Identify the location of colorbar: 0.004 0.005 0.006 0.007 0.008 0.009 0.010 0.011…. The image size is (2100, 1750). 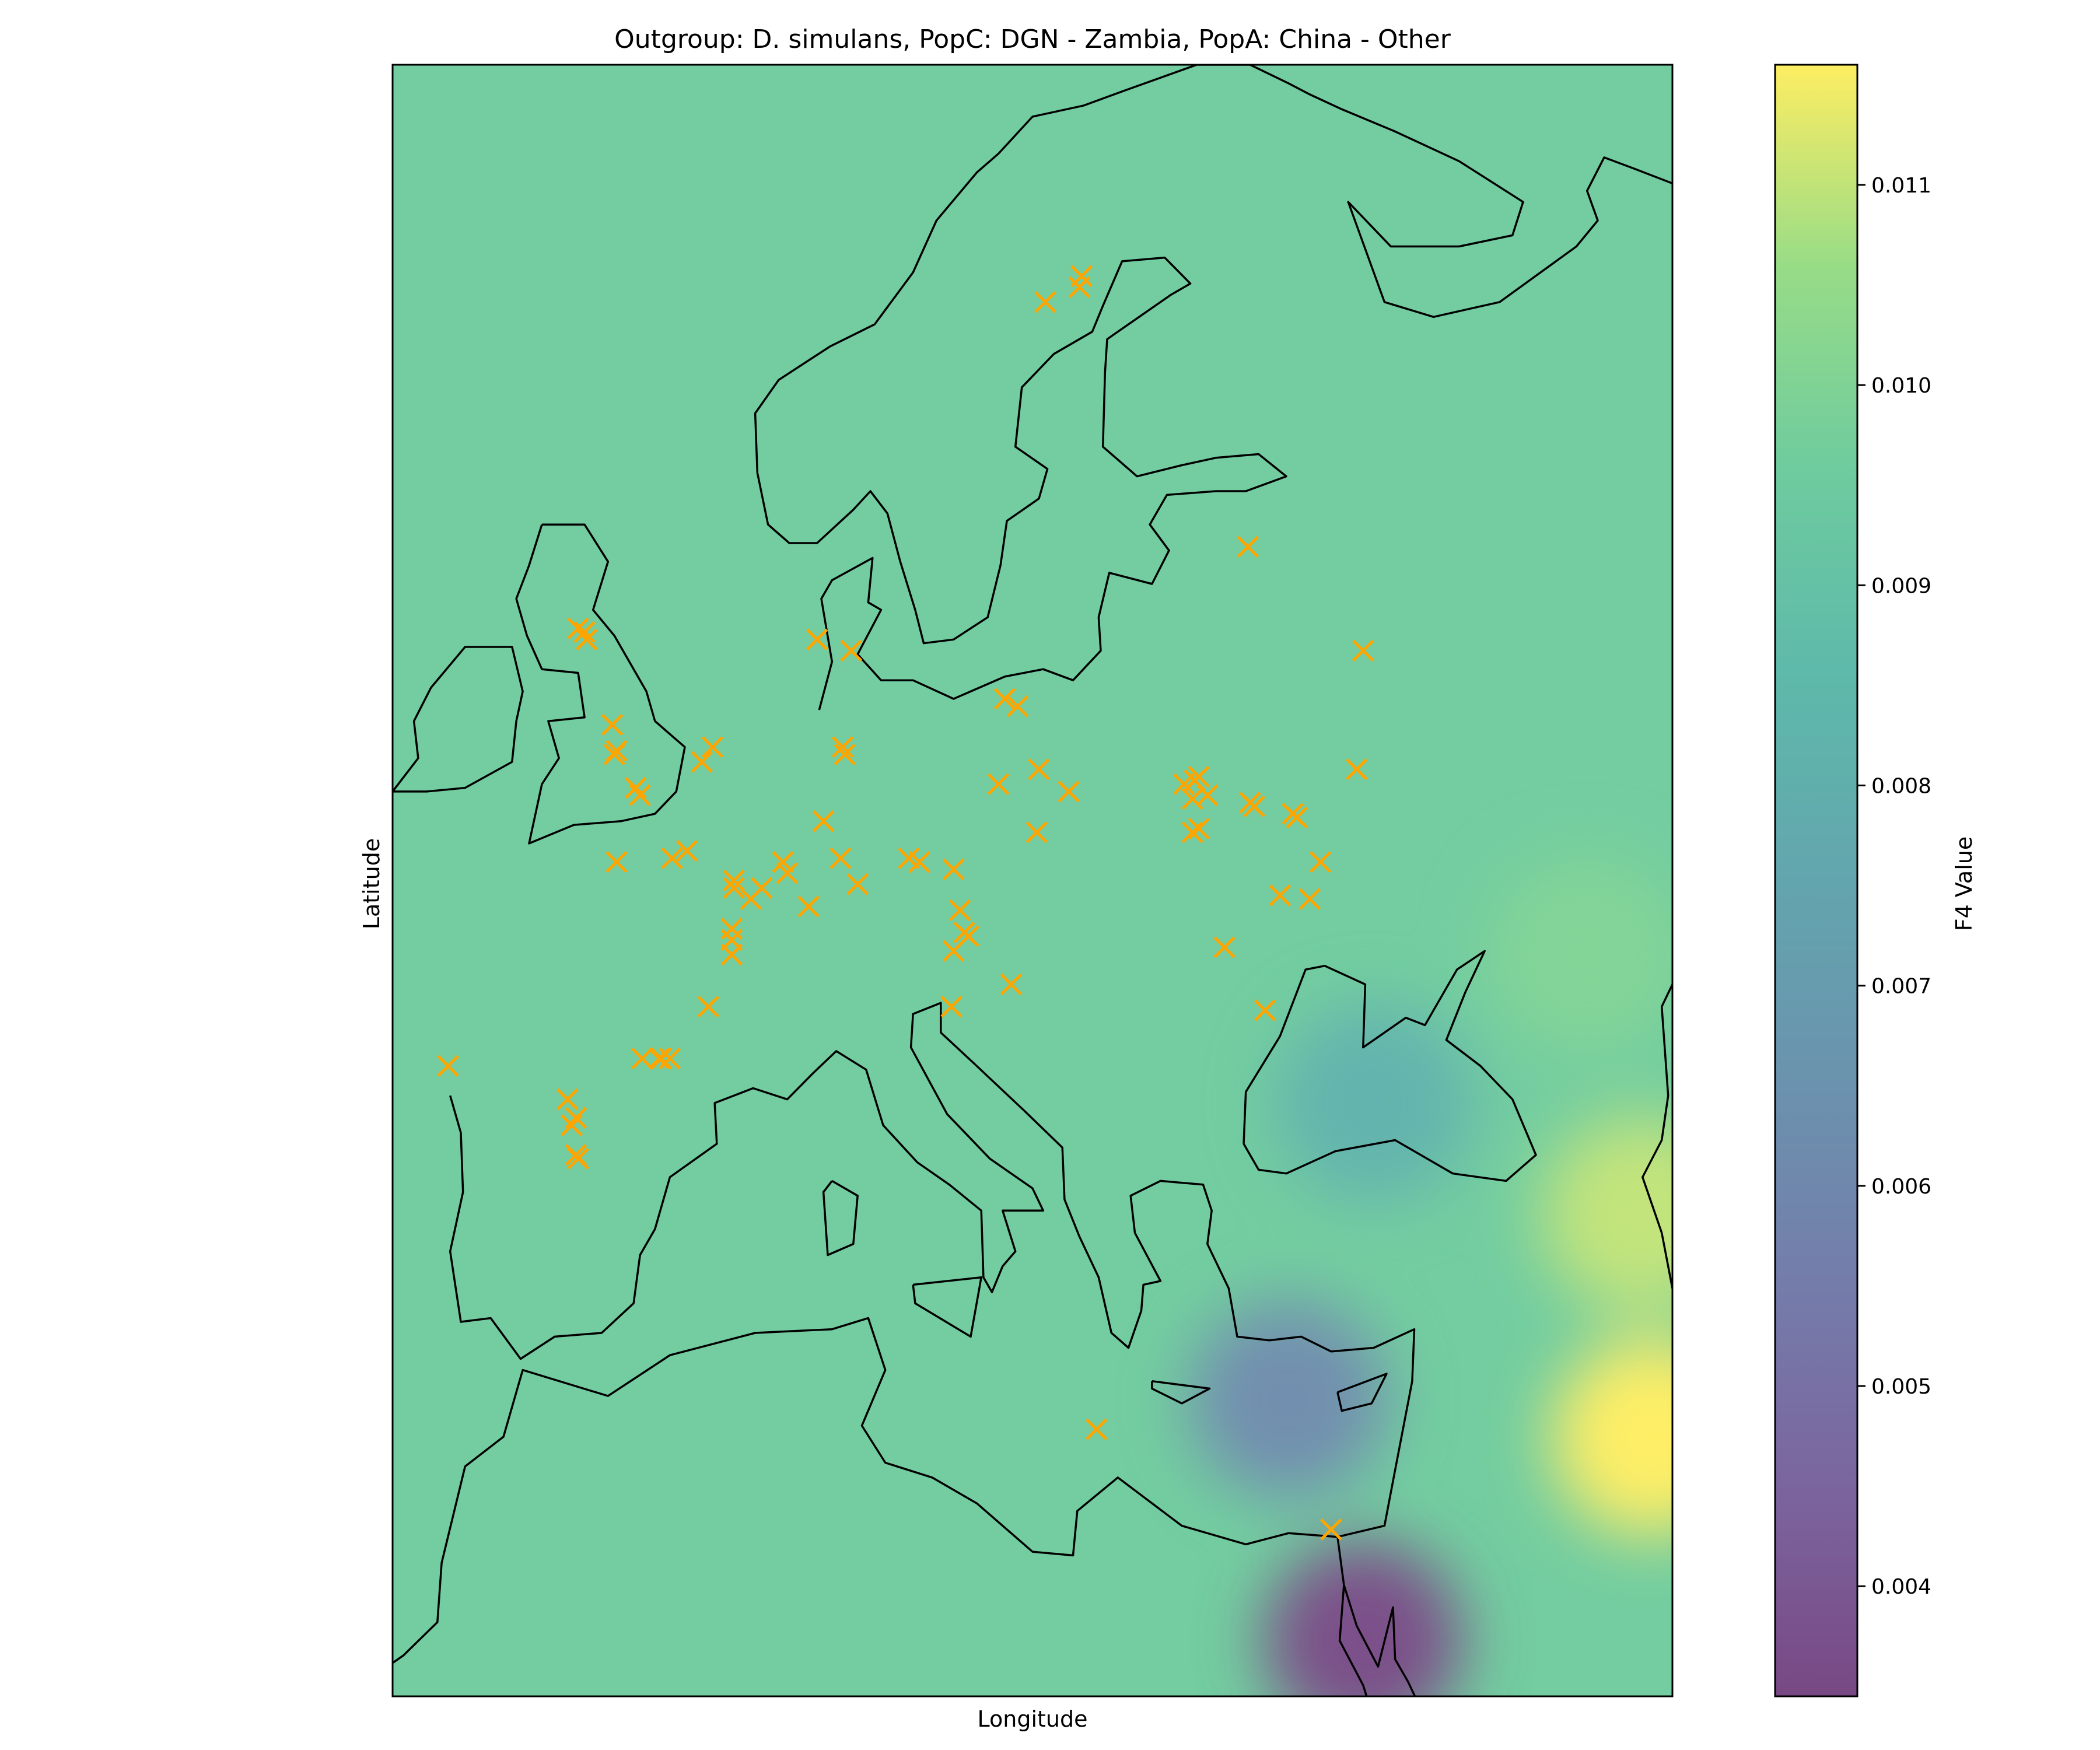
(1875, 881).